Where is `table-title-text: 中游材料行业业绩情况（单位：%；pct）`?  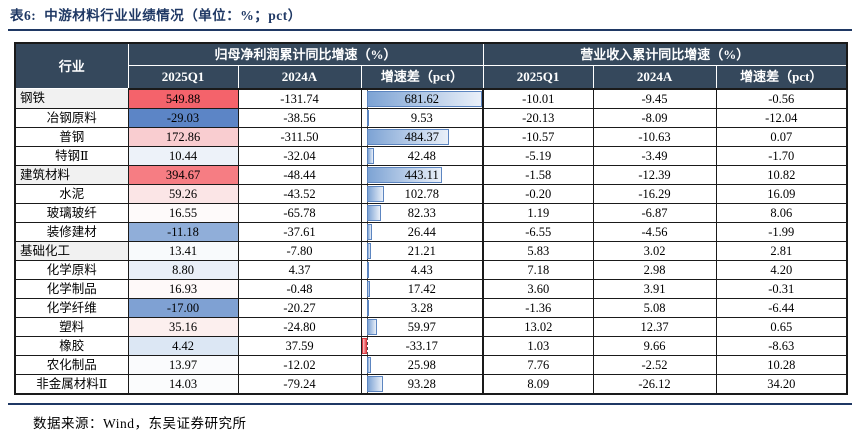 table-title-text: 中游材料行业业绩情况（单位：%；pct） is located at coordinates (173, 15).